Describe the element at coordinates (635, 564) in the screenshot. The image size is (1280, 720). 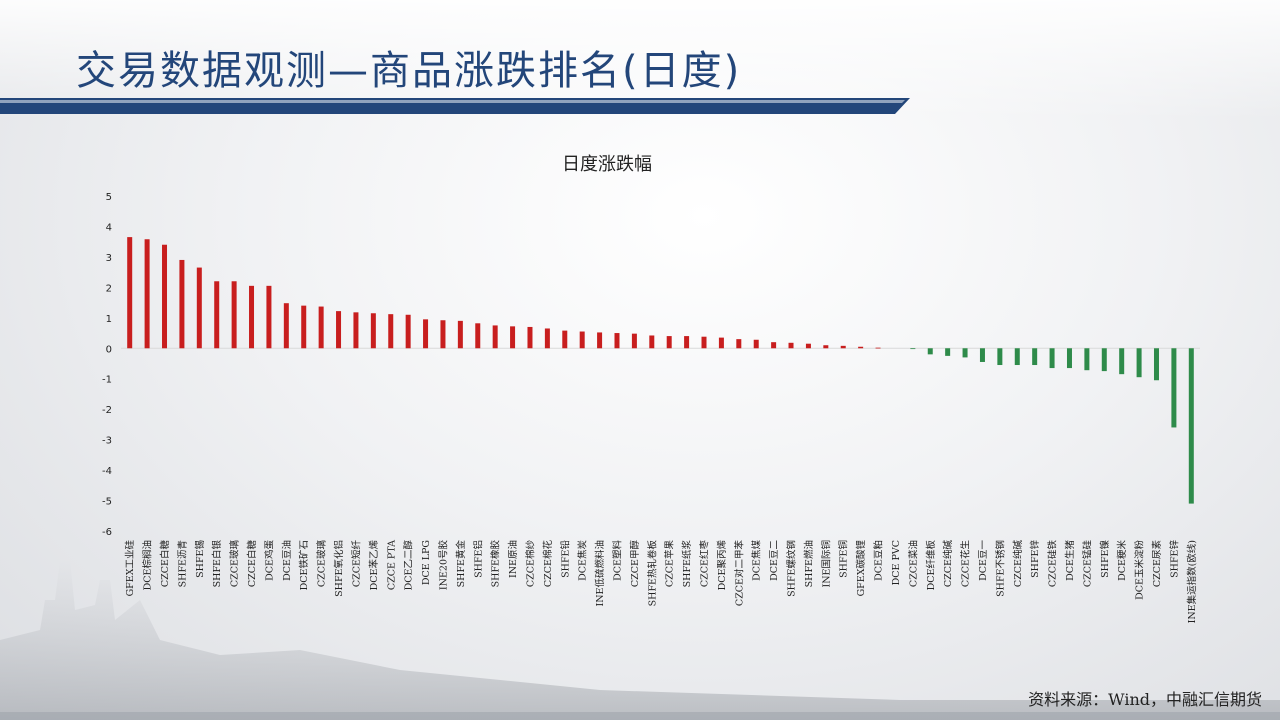
I see `x-category-label: CZCE甲醇` at that location.